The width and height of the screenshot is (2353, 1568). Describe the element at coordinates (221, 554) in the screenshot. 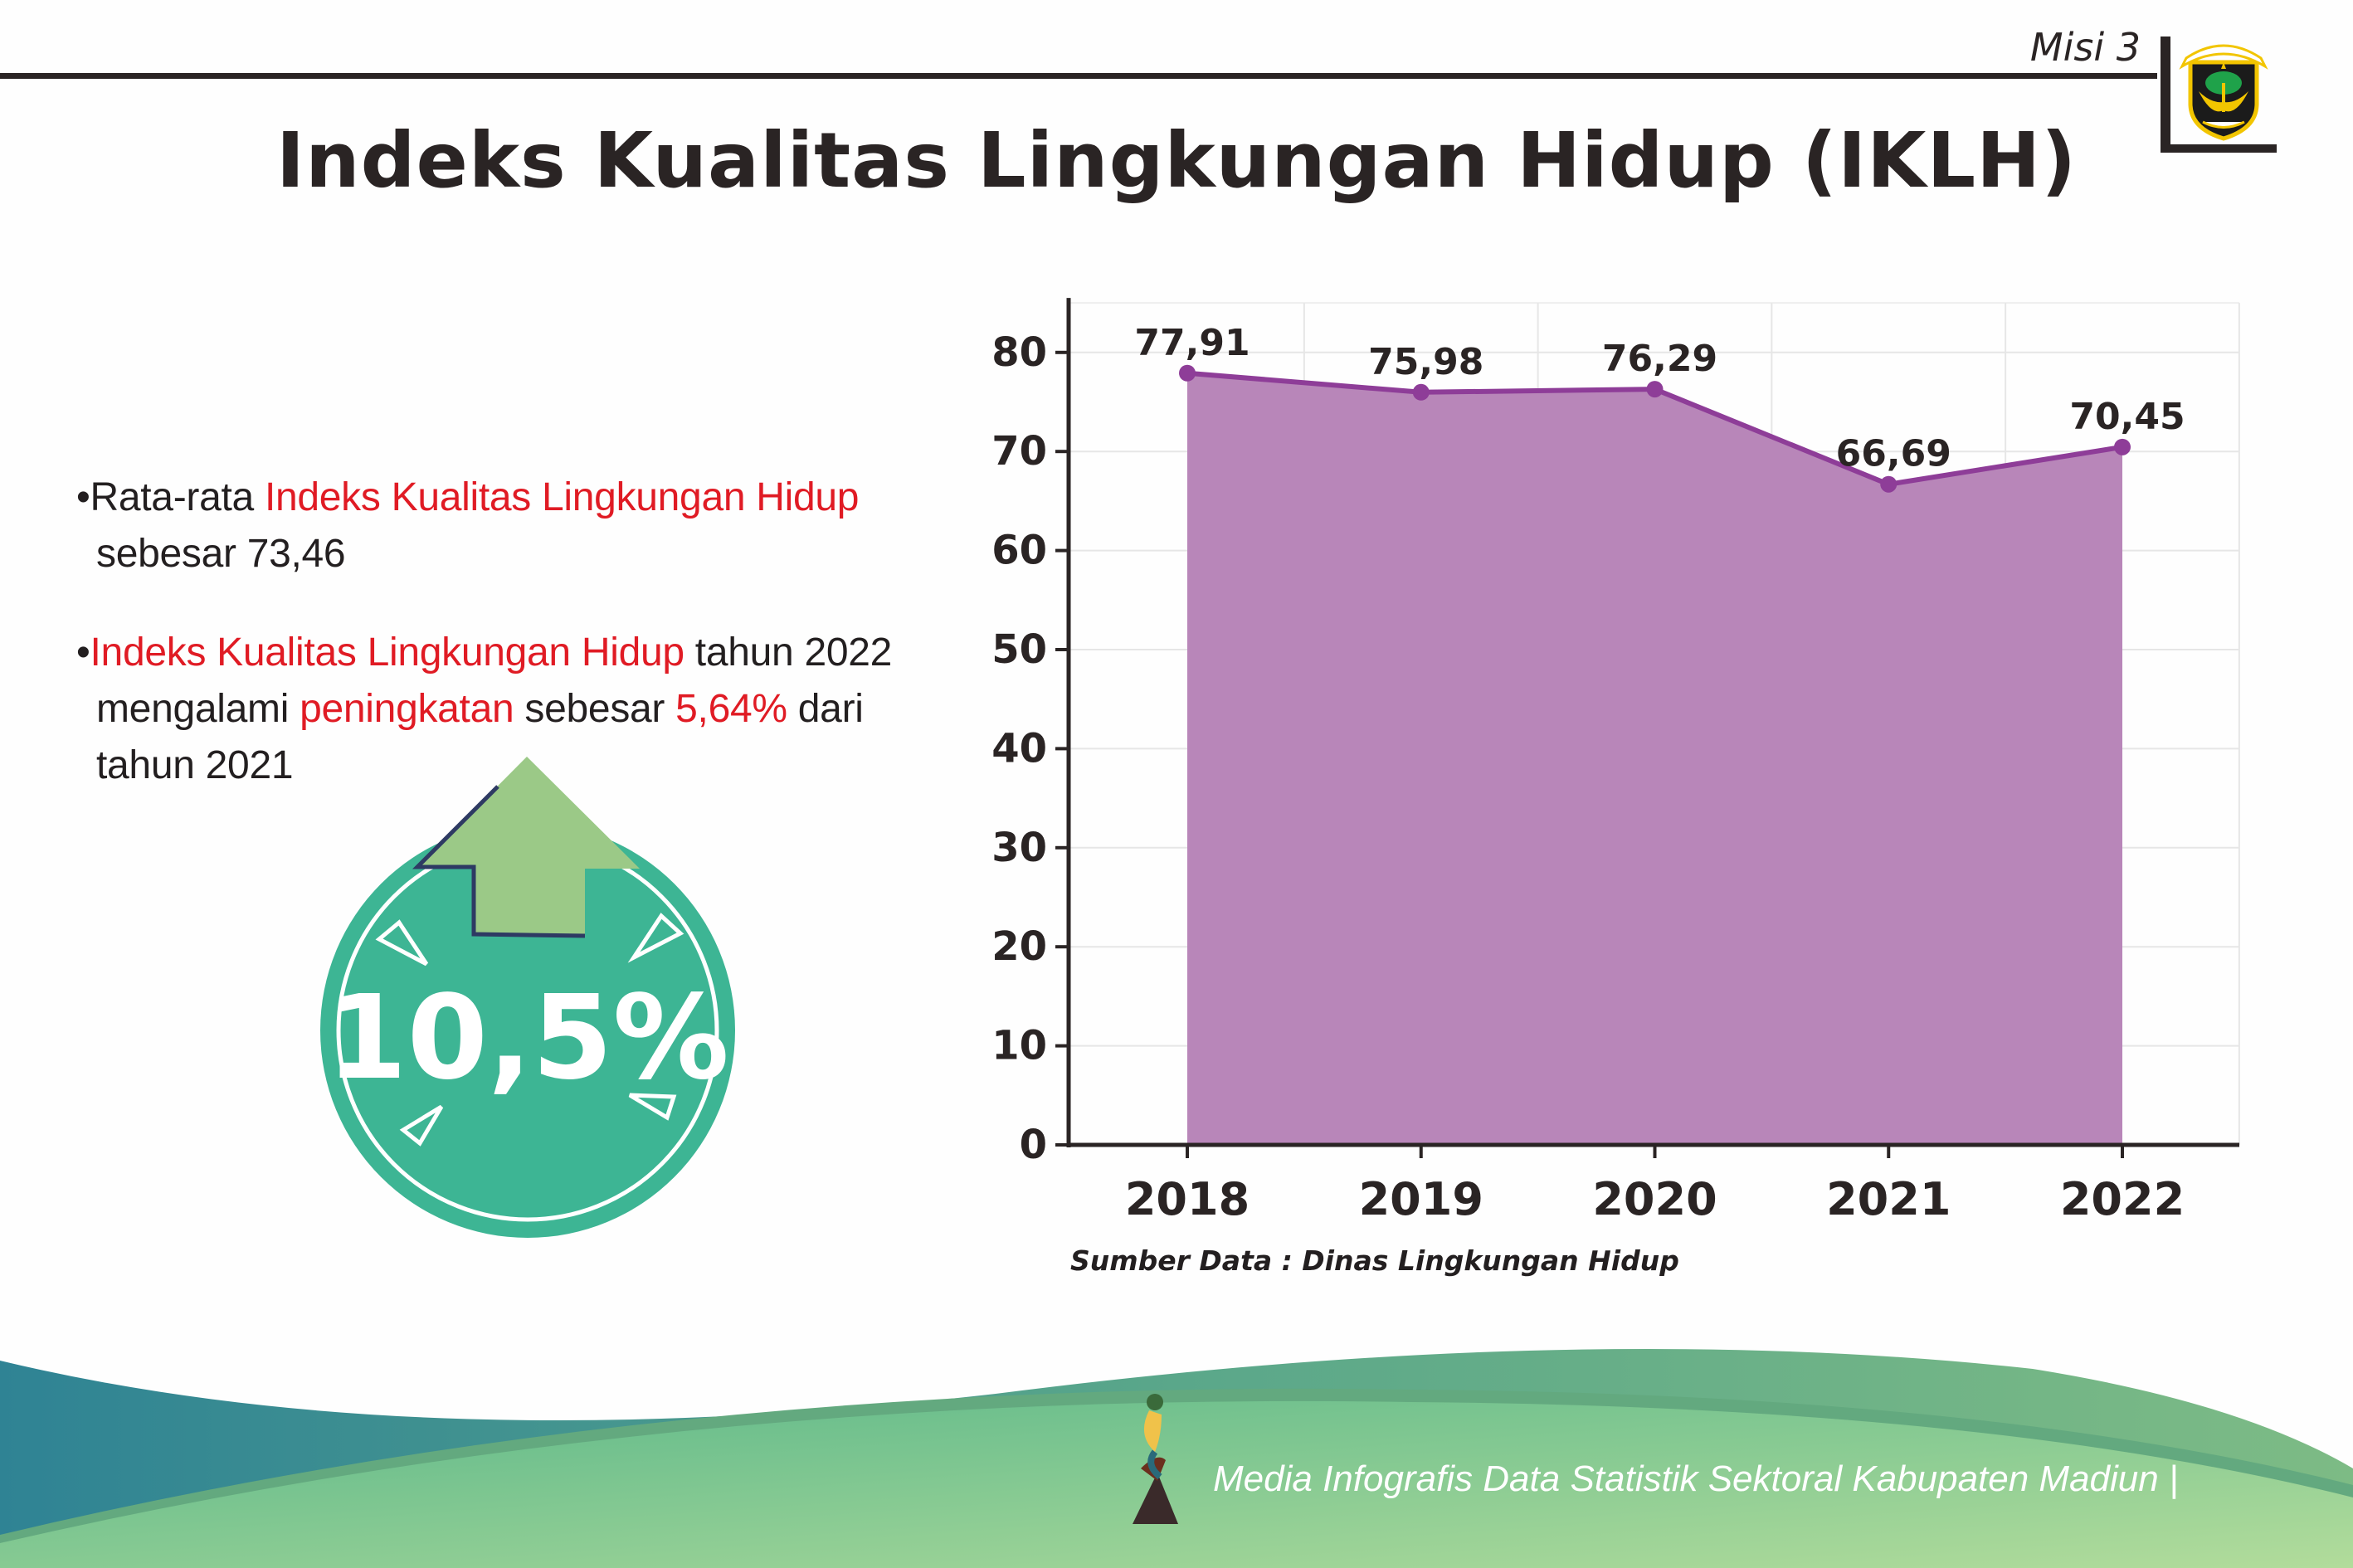

I see `bullet-text: sebesar 73,46` at that location.